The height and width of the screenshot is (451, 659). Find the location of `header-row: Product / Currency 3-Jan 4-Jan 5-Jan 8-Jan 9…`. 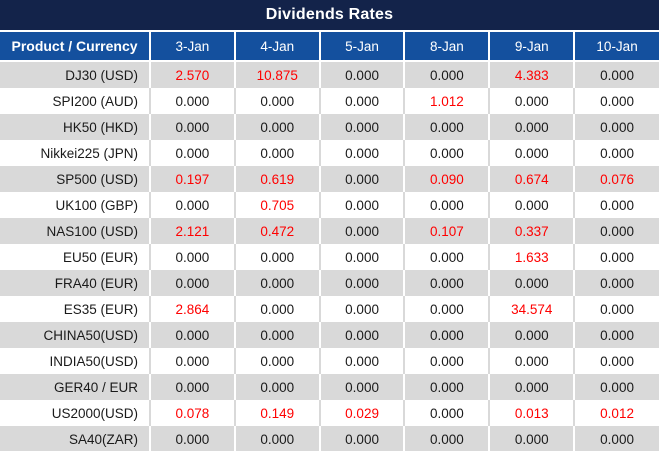

header-row: Product / Currency 3-Jan 4-Jan 5-Jan 8-Jan 9… is located at coordinates (329, 46).